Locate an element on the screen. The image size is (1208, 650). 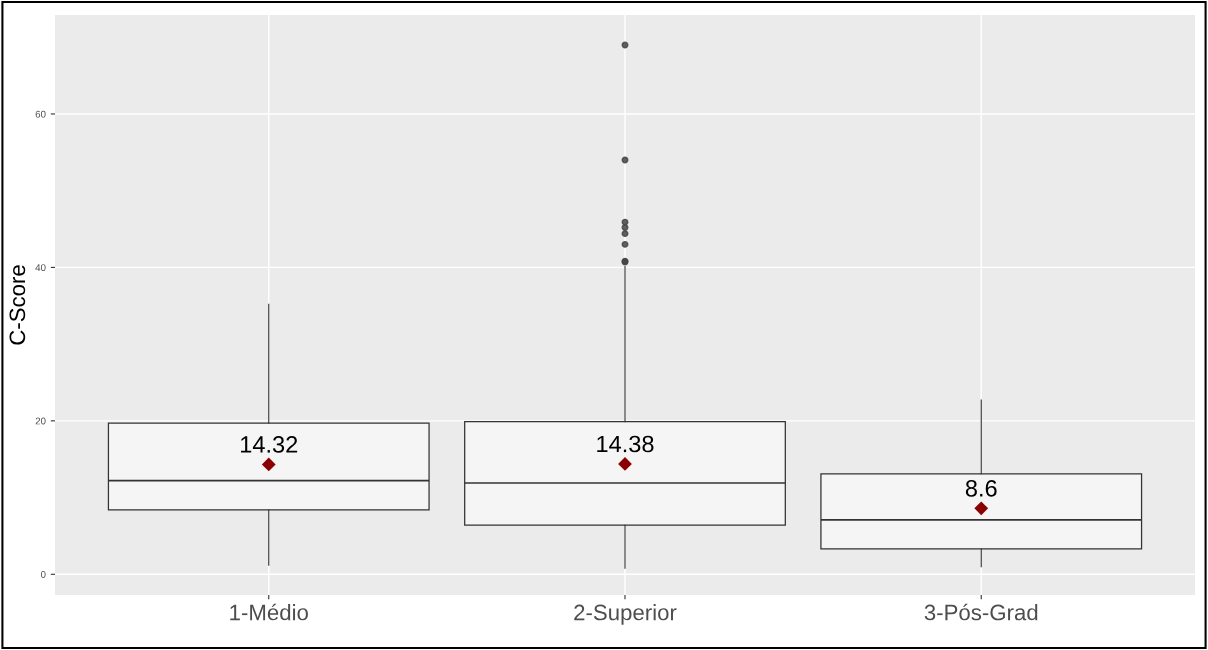
y-tick-label: 40 is located at coordinates (40, 268).